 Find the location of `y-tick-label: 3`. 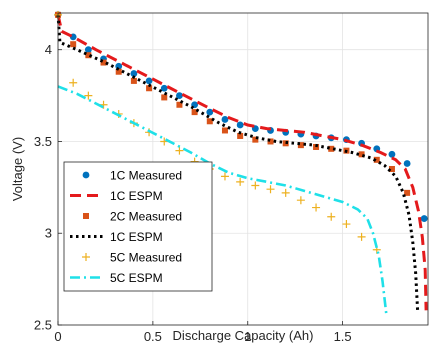

y-tick-label: 3 is located at coordinates (48, 233).